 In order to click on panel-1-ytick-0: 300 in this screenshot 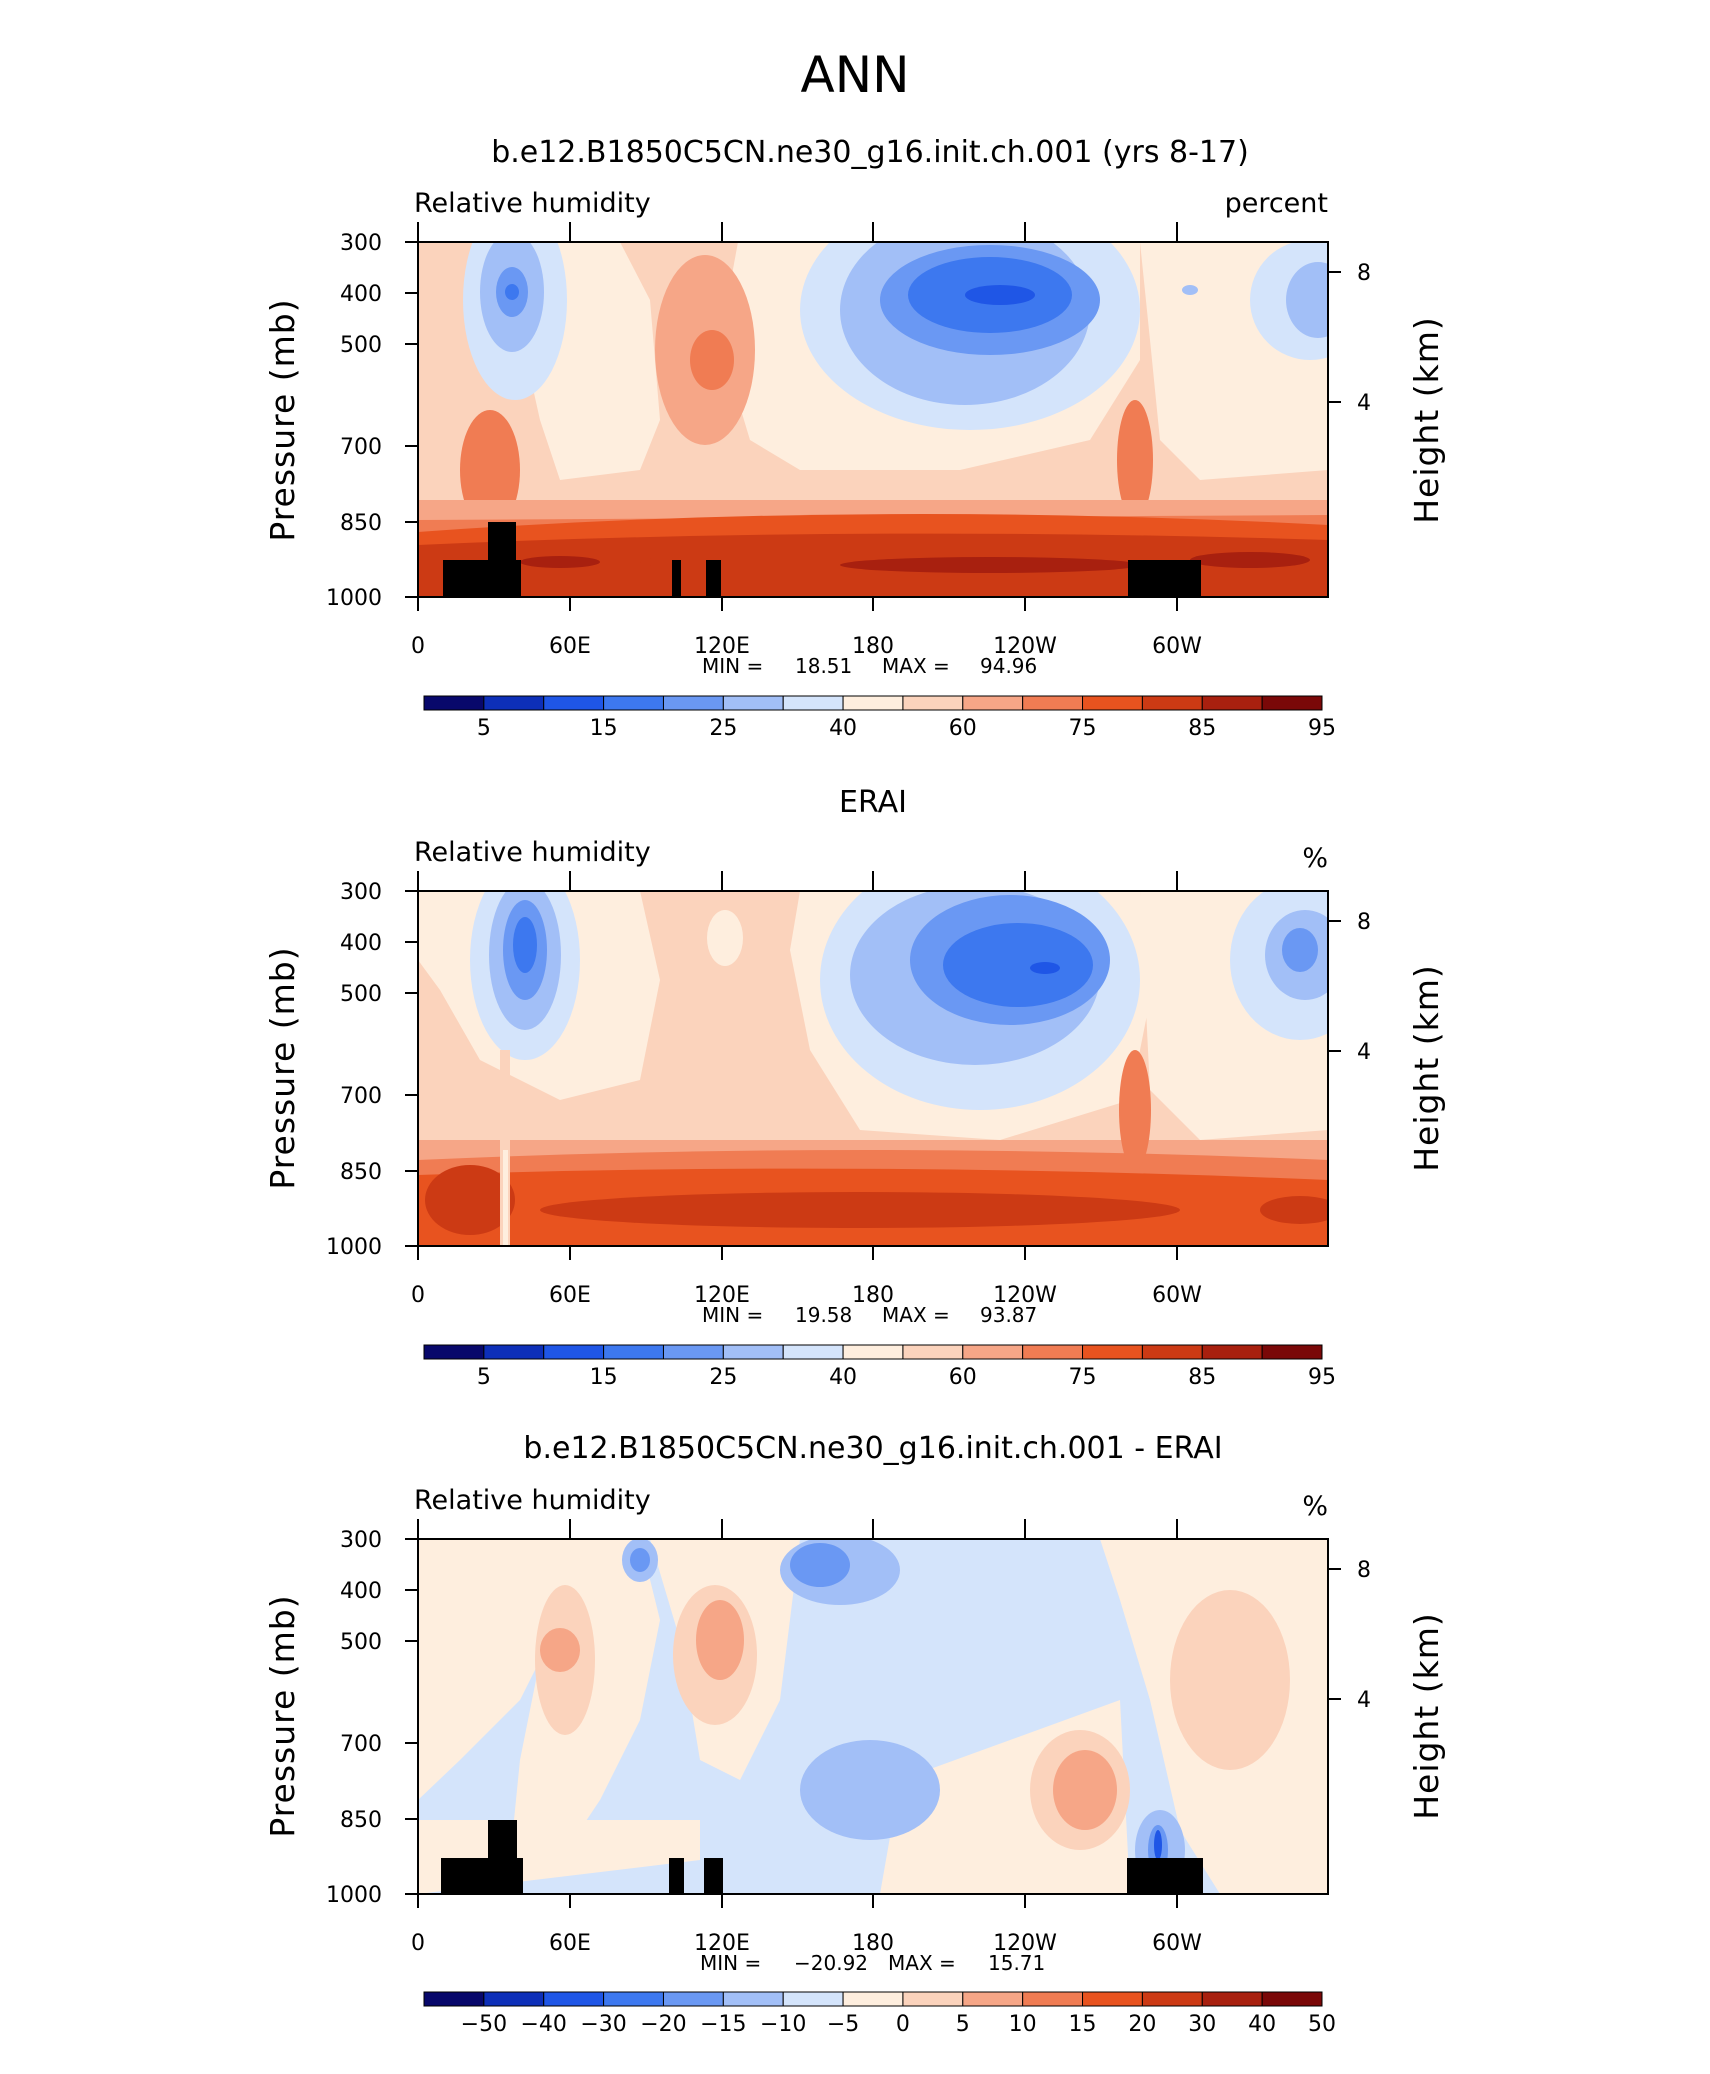, I will do `click(361, 243)`.